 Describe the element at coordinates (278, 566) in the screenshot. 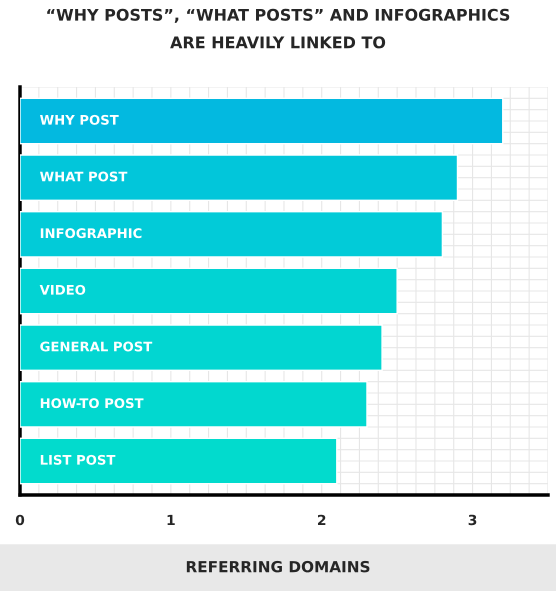

I see `x-axis-title: REFERRING DOMAINS` at that location.